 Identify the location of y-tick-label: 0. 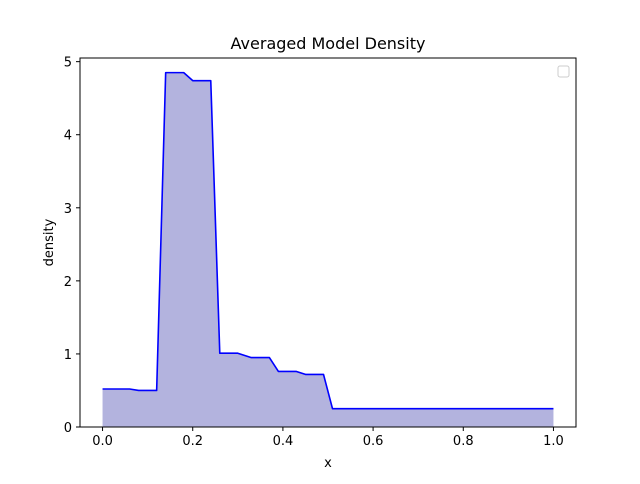
(68, 428).